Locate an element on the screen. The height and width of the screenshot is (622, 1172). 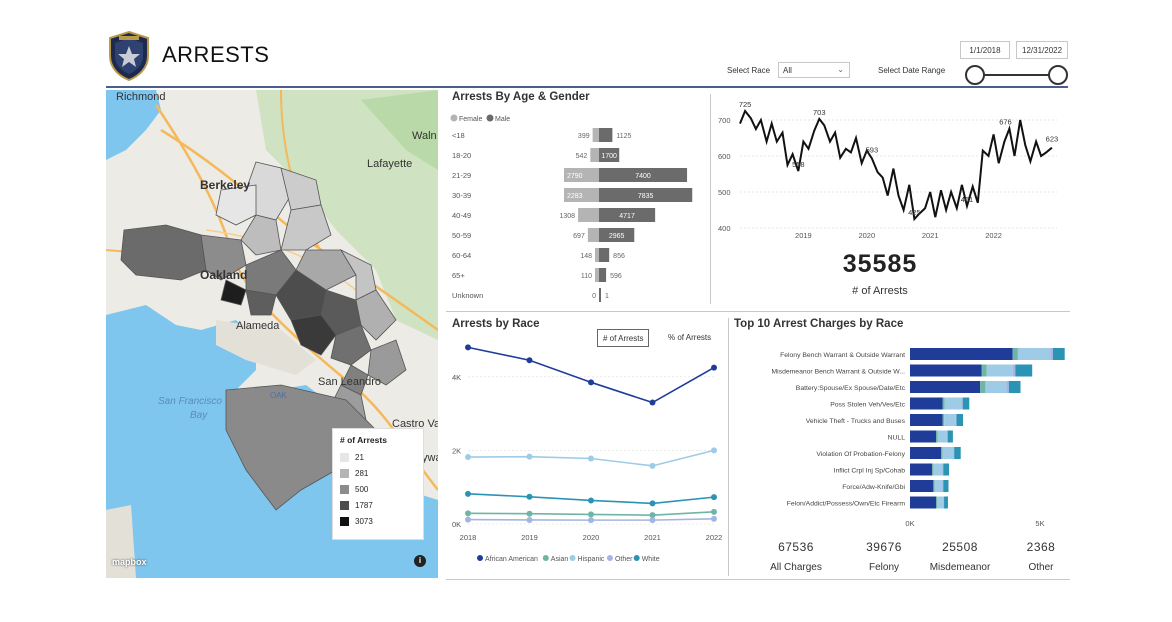
race-series-line is located at coordinates (591, 375).